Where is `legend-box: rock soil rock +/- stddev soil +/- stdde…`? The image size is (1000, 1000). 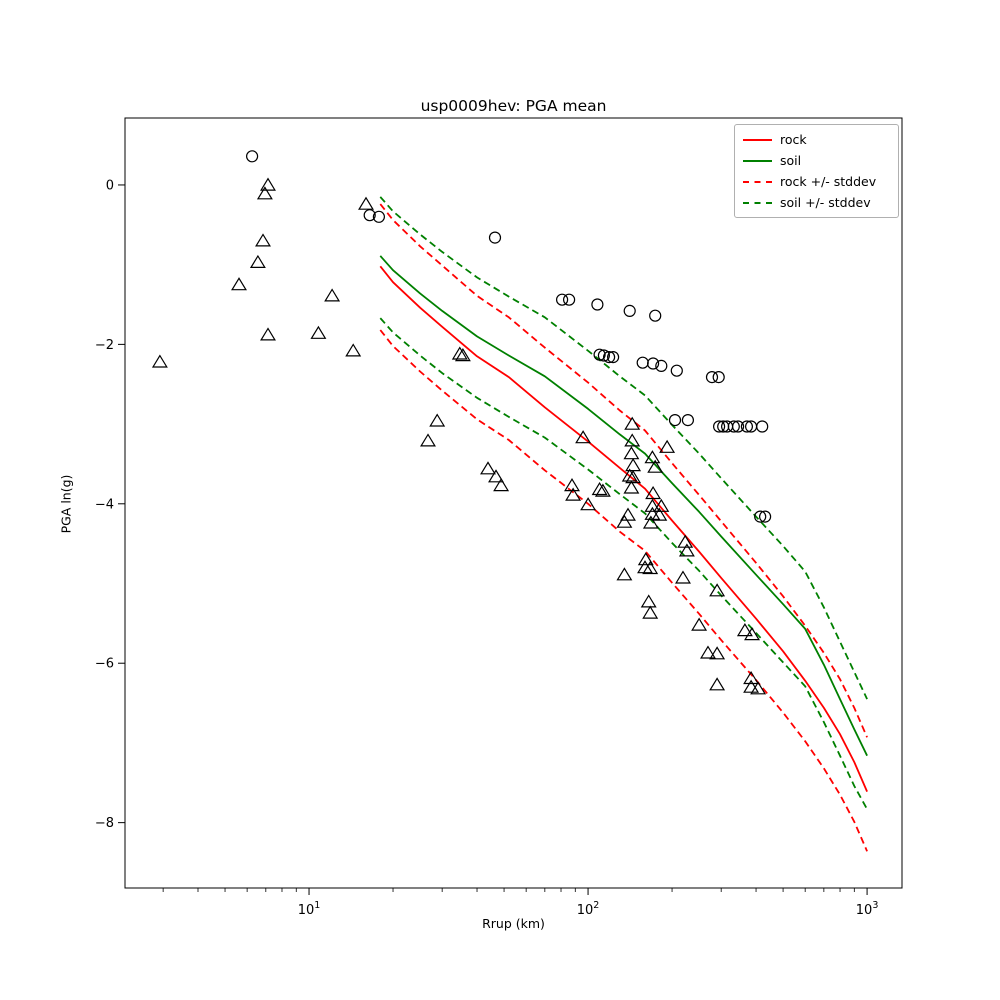
legend-box: rock soil rock +/- stddev soil +/- stdde… is located at coordinates (816, 171).